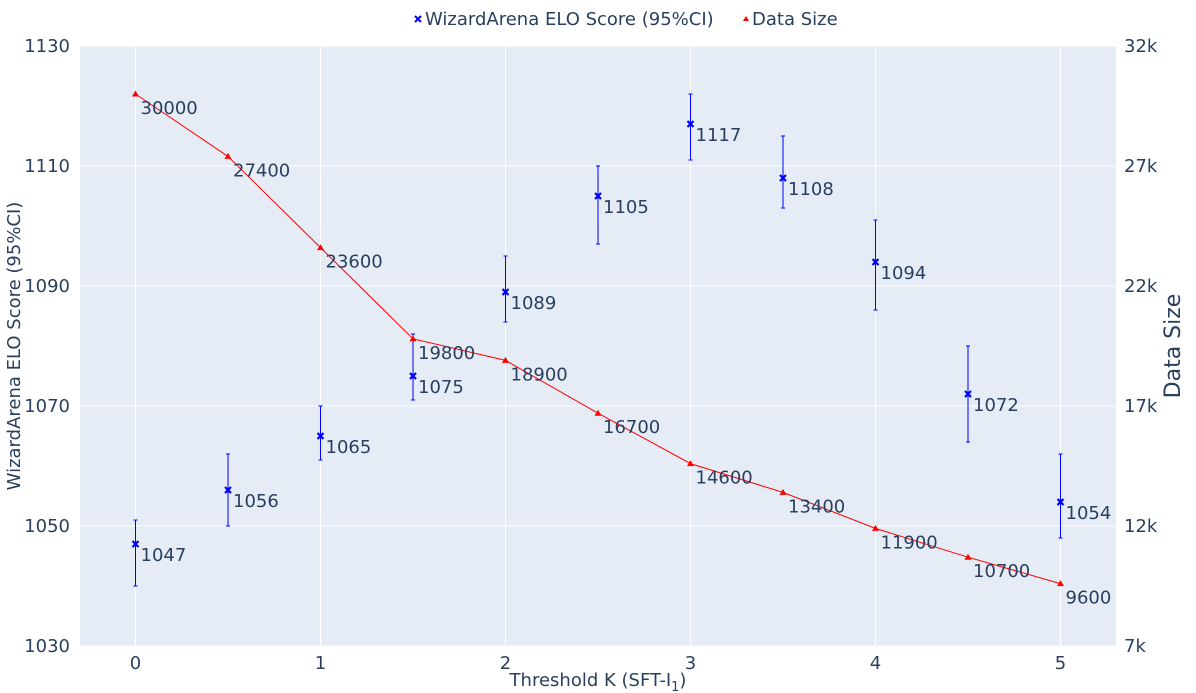 This screenshot has width=1196, height=693. I want to click on legend-x-marker-icon, so click(418, 19).